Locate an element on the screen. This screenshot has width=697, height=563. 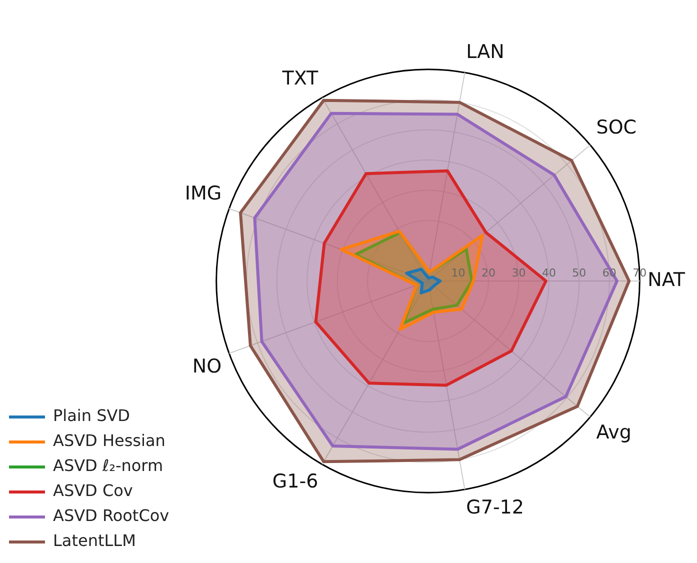
legend-label: ASVD ℓ₂-norm is located at coordinates (108, 466).